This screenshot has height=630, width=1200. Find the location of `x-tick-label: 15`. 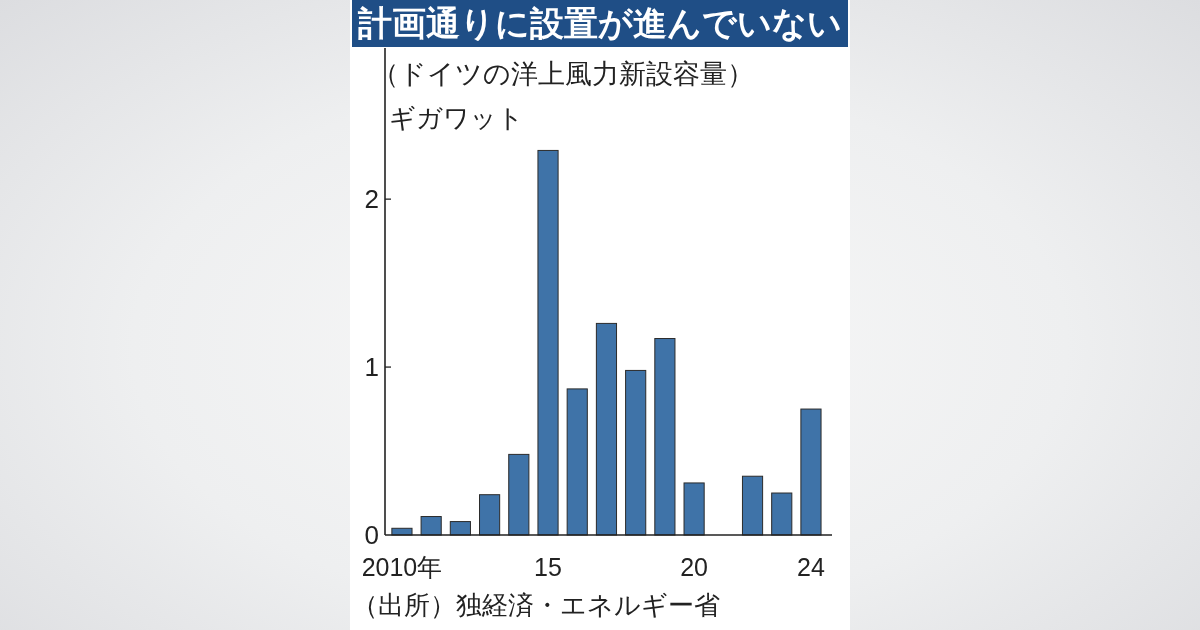

x-tick-label: 15 is located at coordinates (548, 567).